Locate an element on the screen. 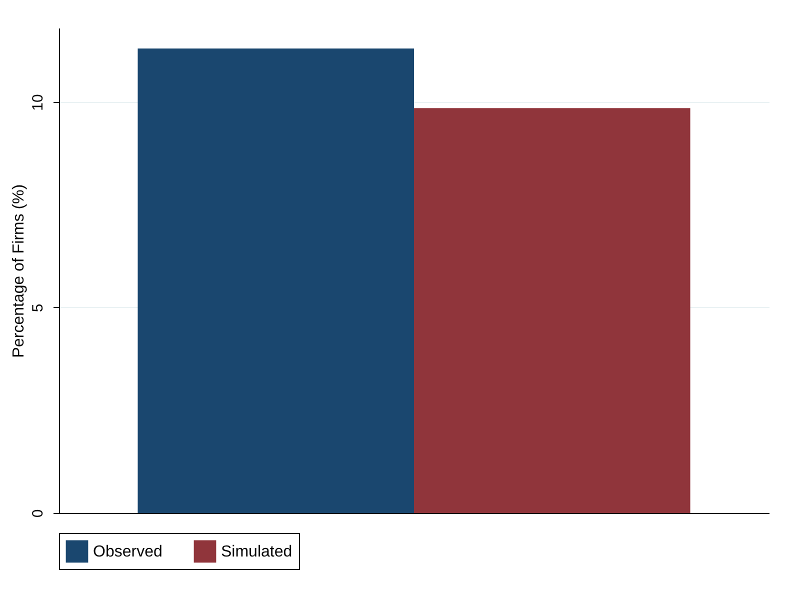 The width and height of the screenshot is (807, 591). legend-label: Simulated is located at coordinates (256, 551).